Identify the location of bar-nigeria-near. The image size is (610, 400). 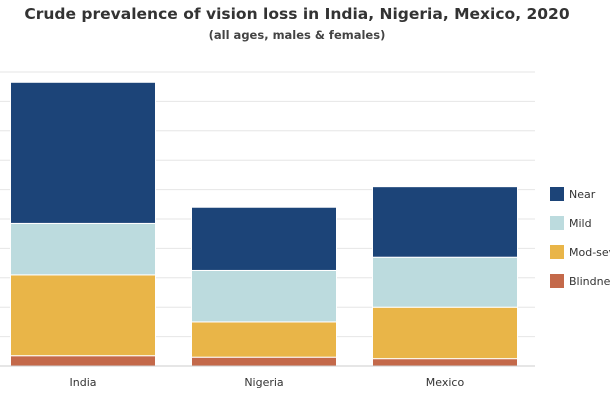
(264, 238).